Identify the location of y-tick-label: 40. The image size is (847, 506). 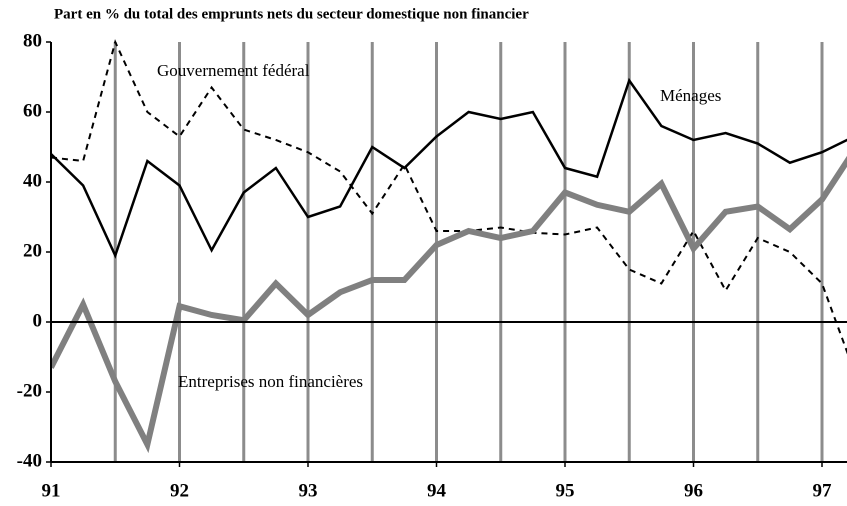
(32, 180).